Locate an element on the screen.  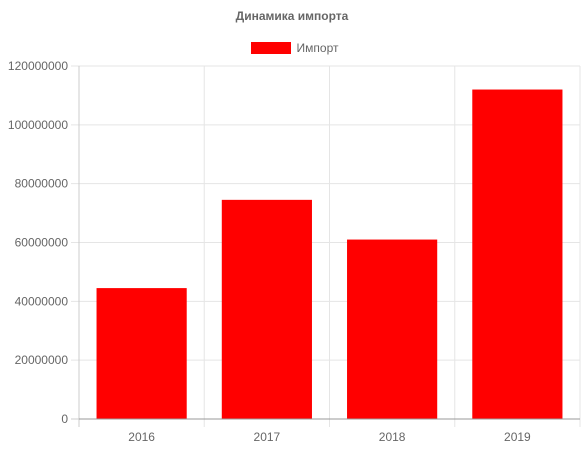
y-tick-label: 40000000 is located at coordinates (42, 301).